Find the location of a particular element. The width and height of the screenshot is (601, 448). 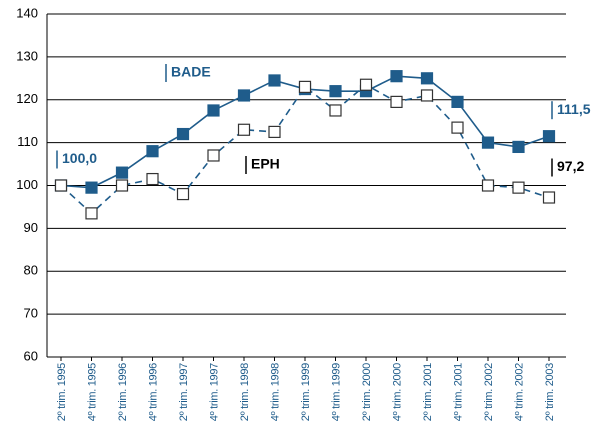

x-tick-label: 2º trim. 2003 is located at coordinates (550, 392).